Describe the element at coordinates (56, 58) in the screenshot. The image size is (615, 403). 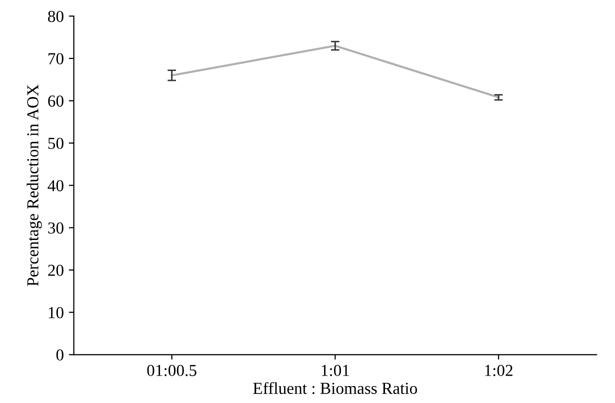
I see `y-tick-label: 70` at that location.